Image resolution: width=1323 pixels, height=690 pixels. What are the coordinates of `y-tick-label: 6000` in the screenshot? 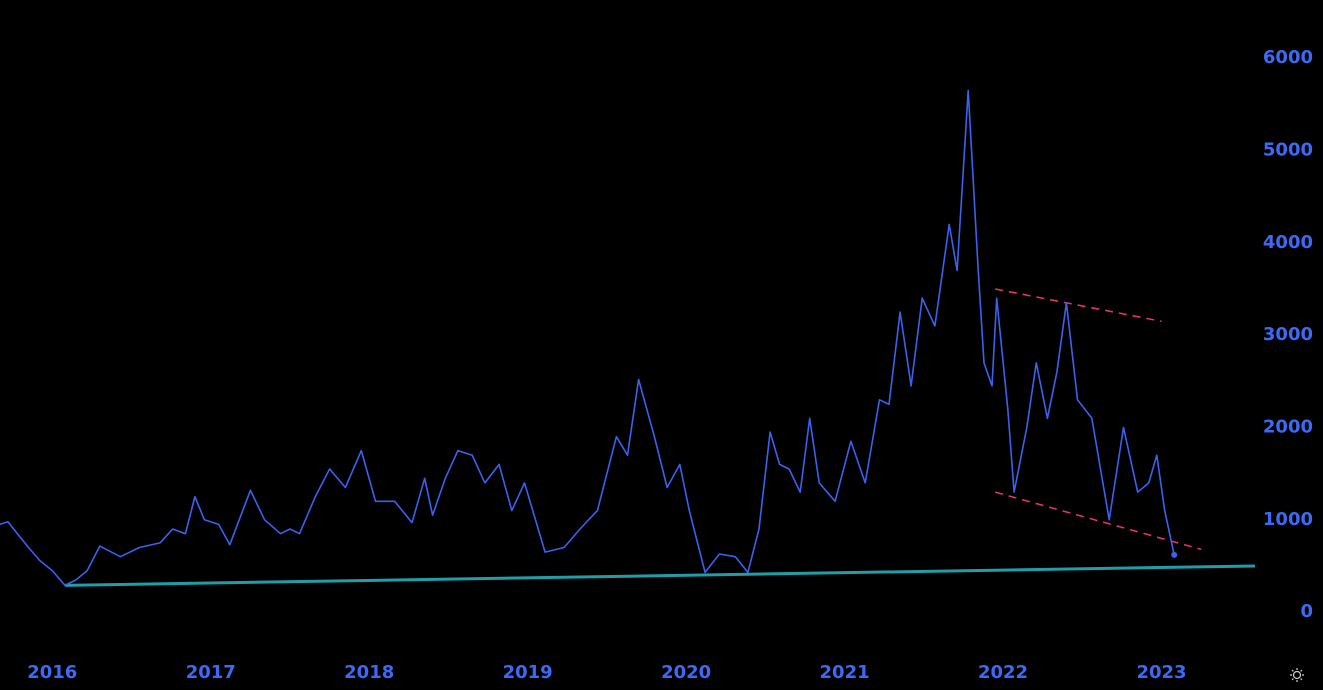 It's located at (1288, 57).